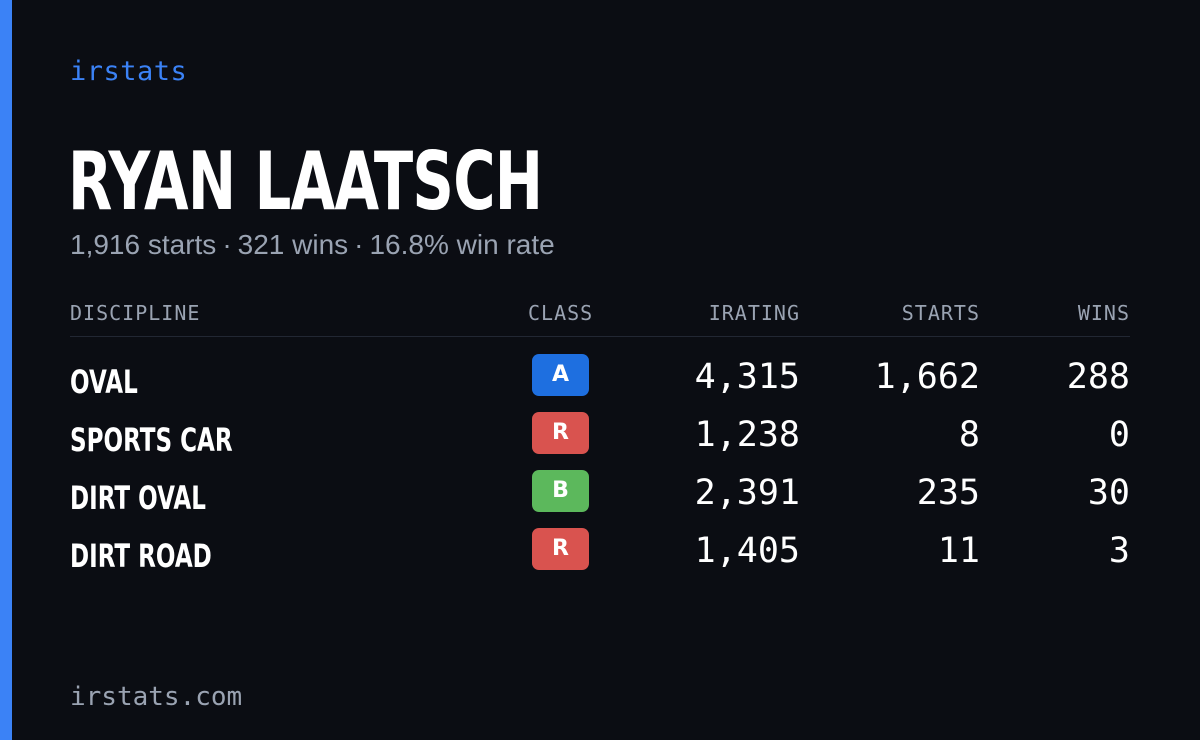  I want to click on irating-value: 1,238, so click(747, 435).